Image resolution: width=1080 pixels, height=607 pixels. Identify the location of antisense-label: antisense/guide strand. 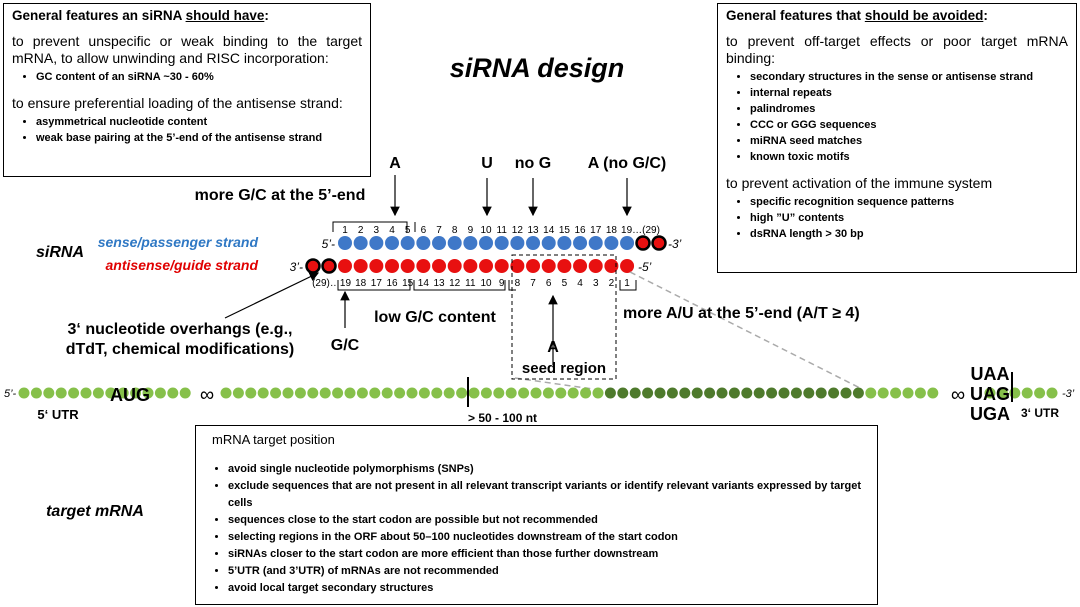
(182, 265).